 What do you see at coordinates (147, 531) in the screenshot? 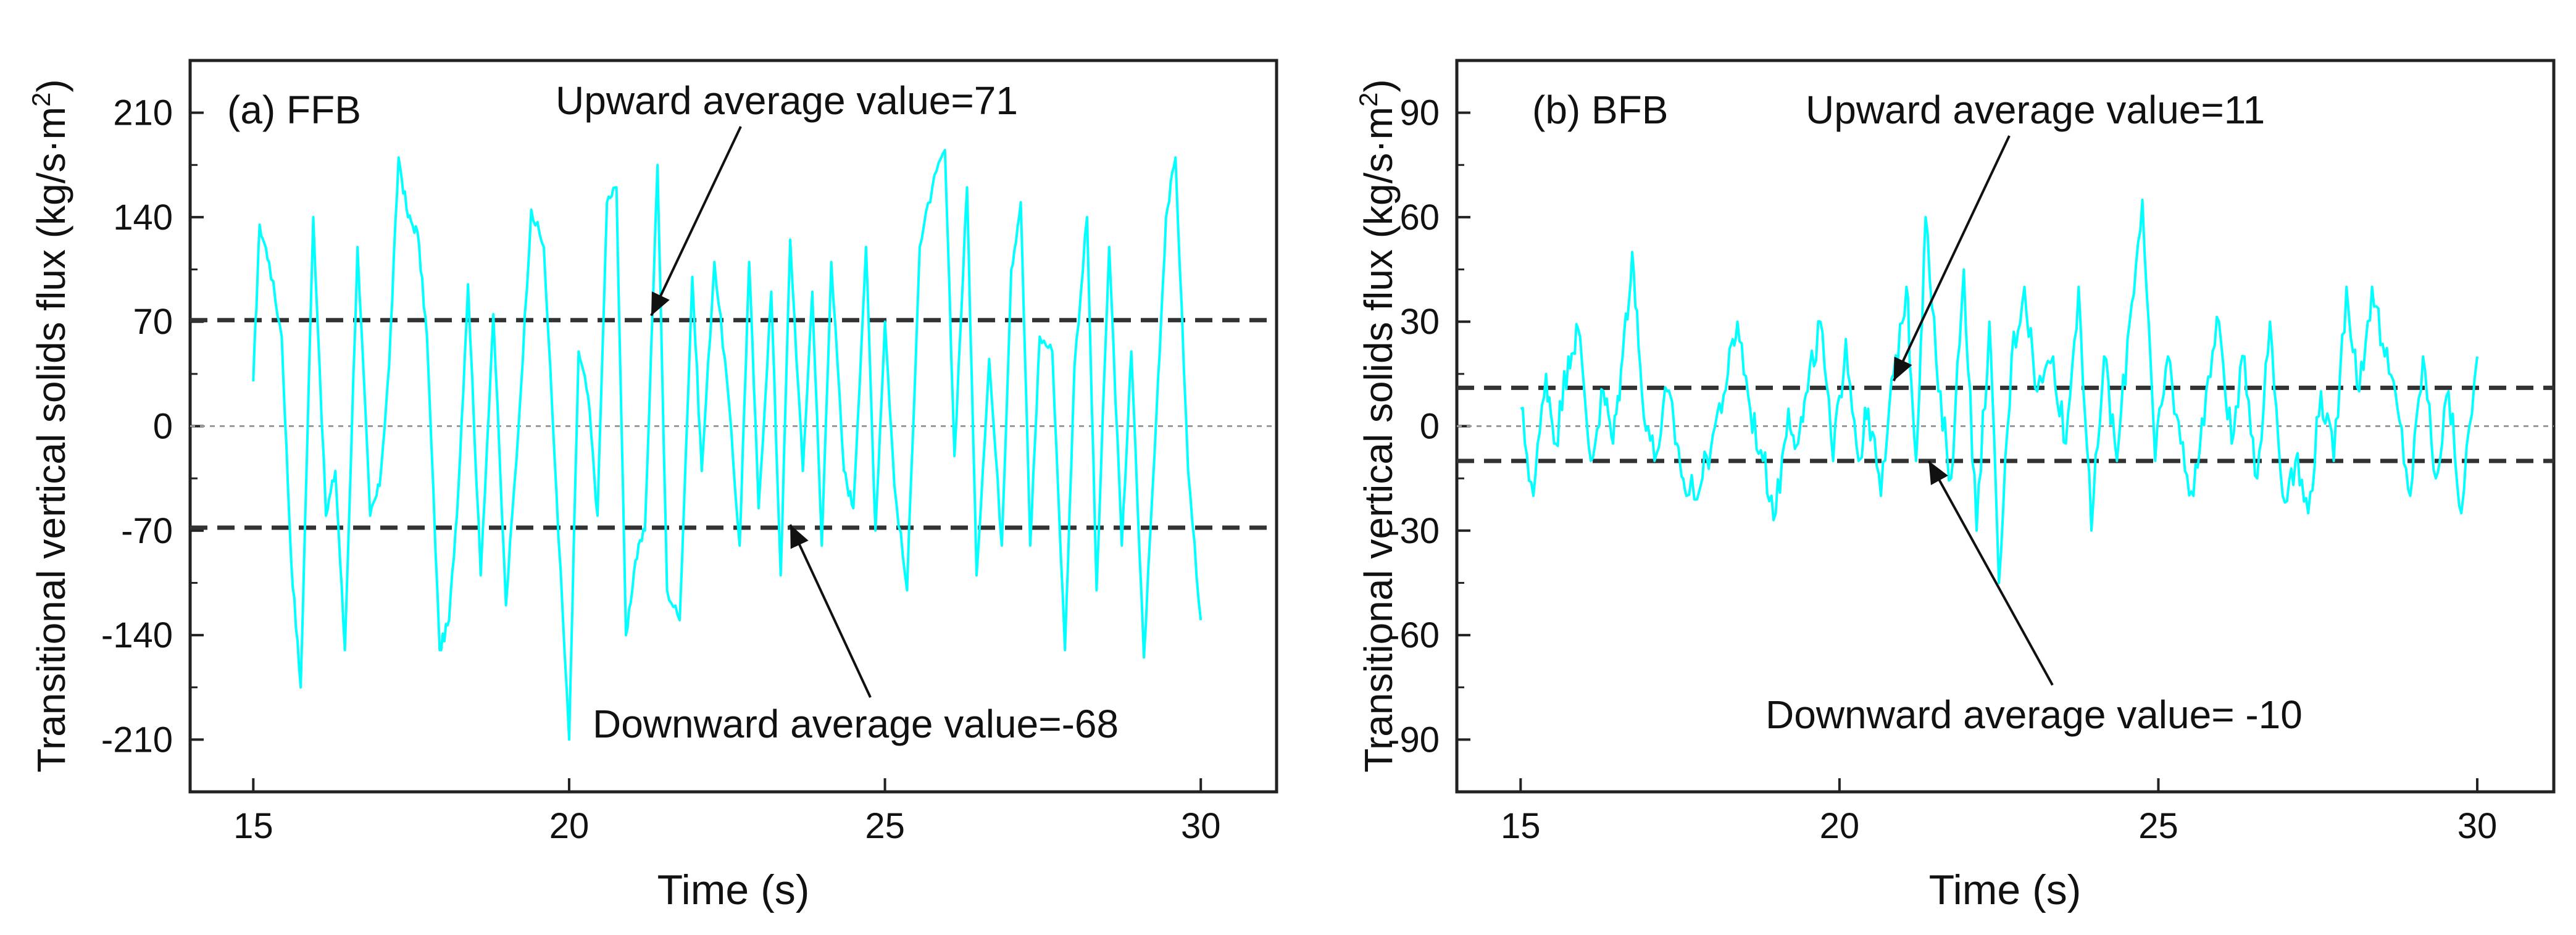
I see `panel-a-y-tick-label: -70` at bounding box center [147, 531].